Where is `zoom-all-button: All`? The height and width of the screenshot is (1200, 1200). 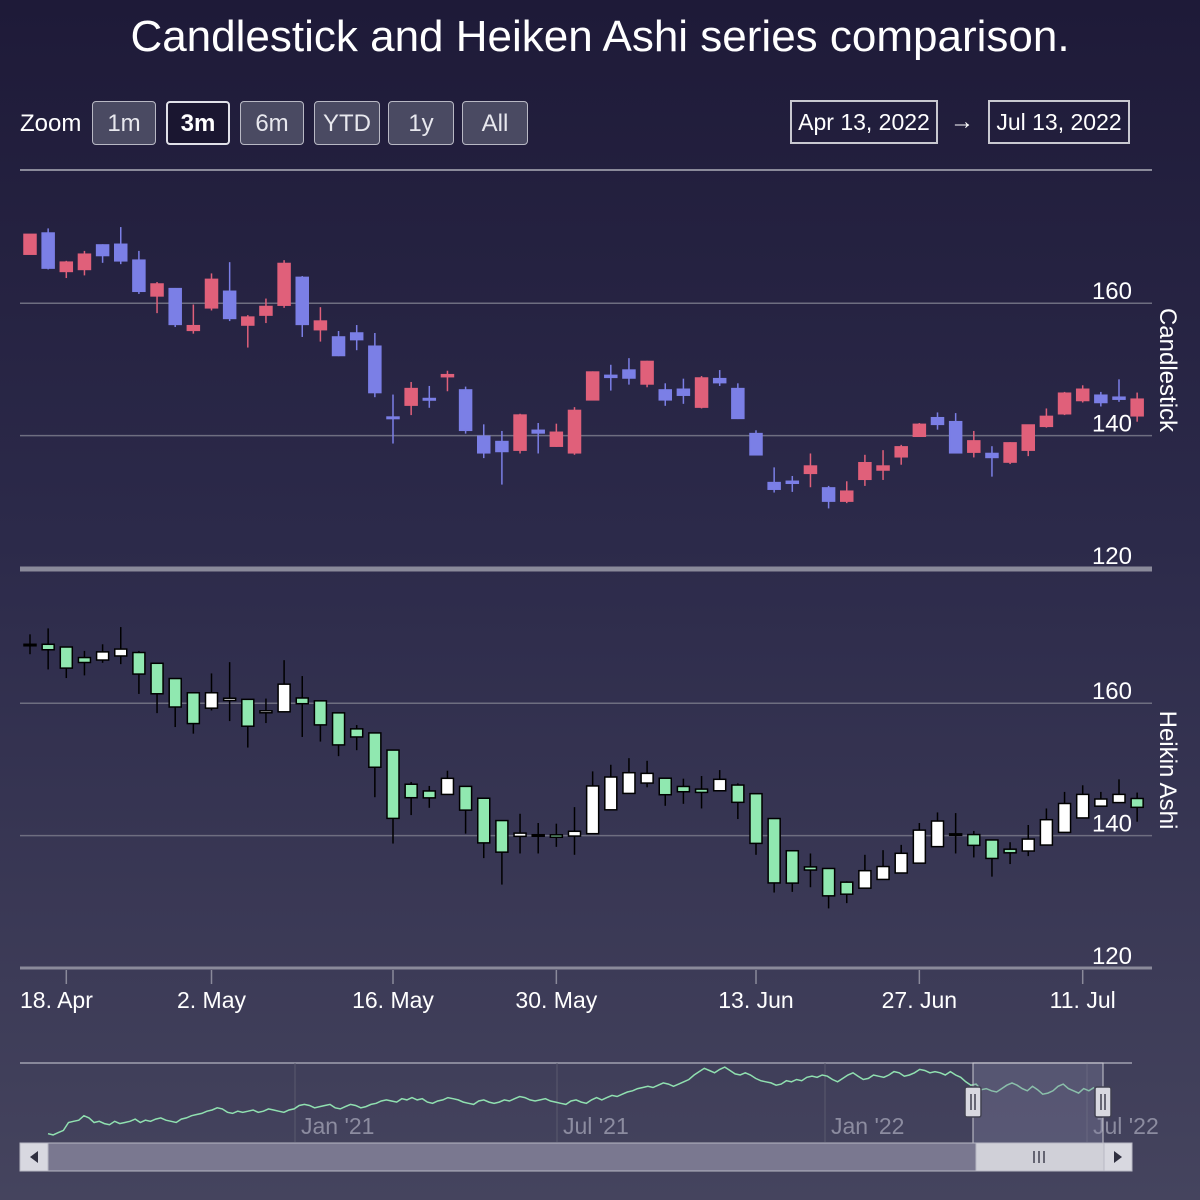 zoom-all-button: All is located at coordinates (495, 123).